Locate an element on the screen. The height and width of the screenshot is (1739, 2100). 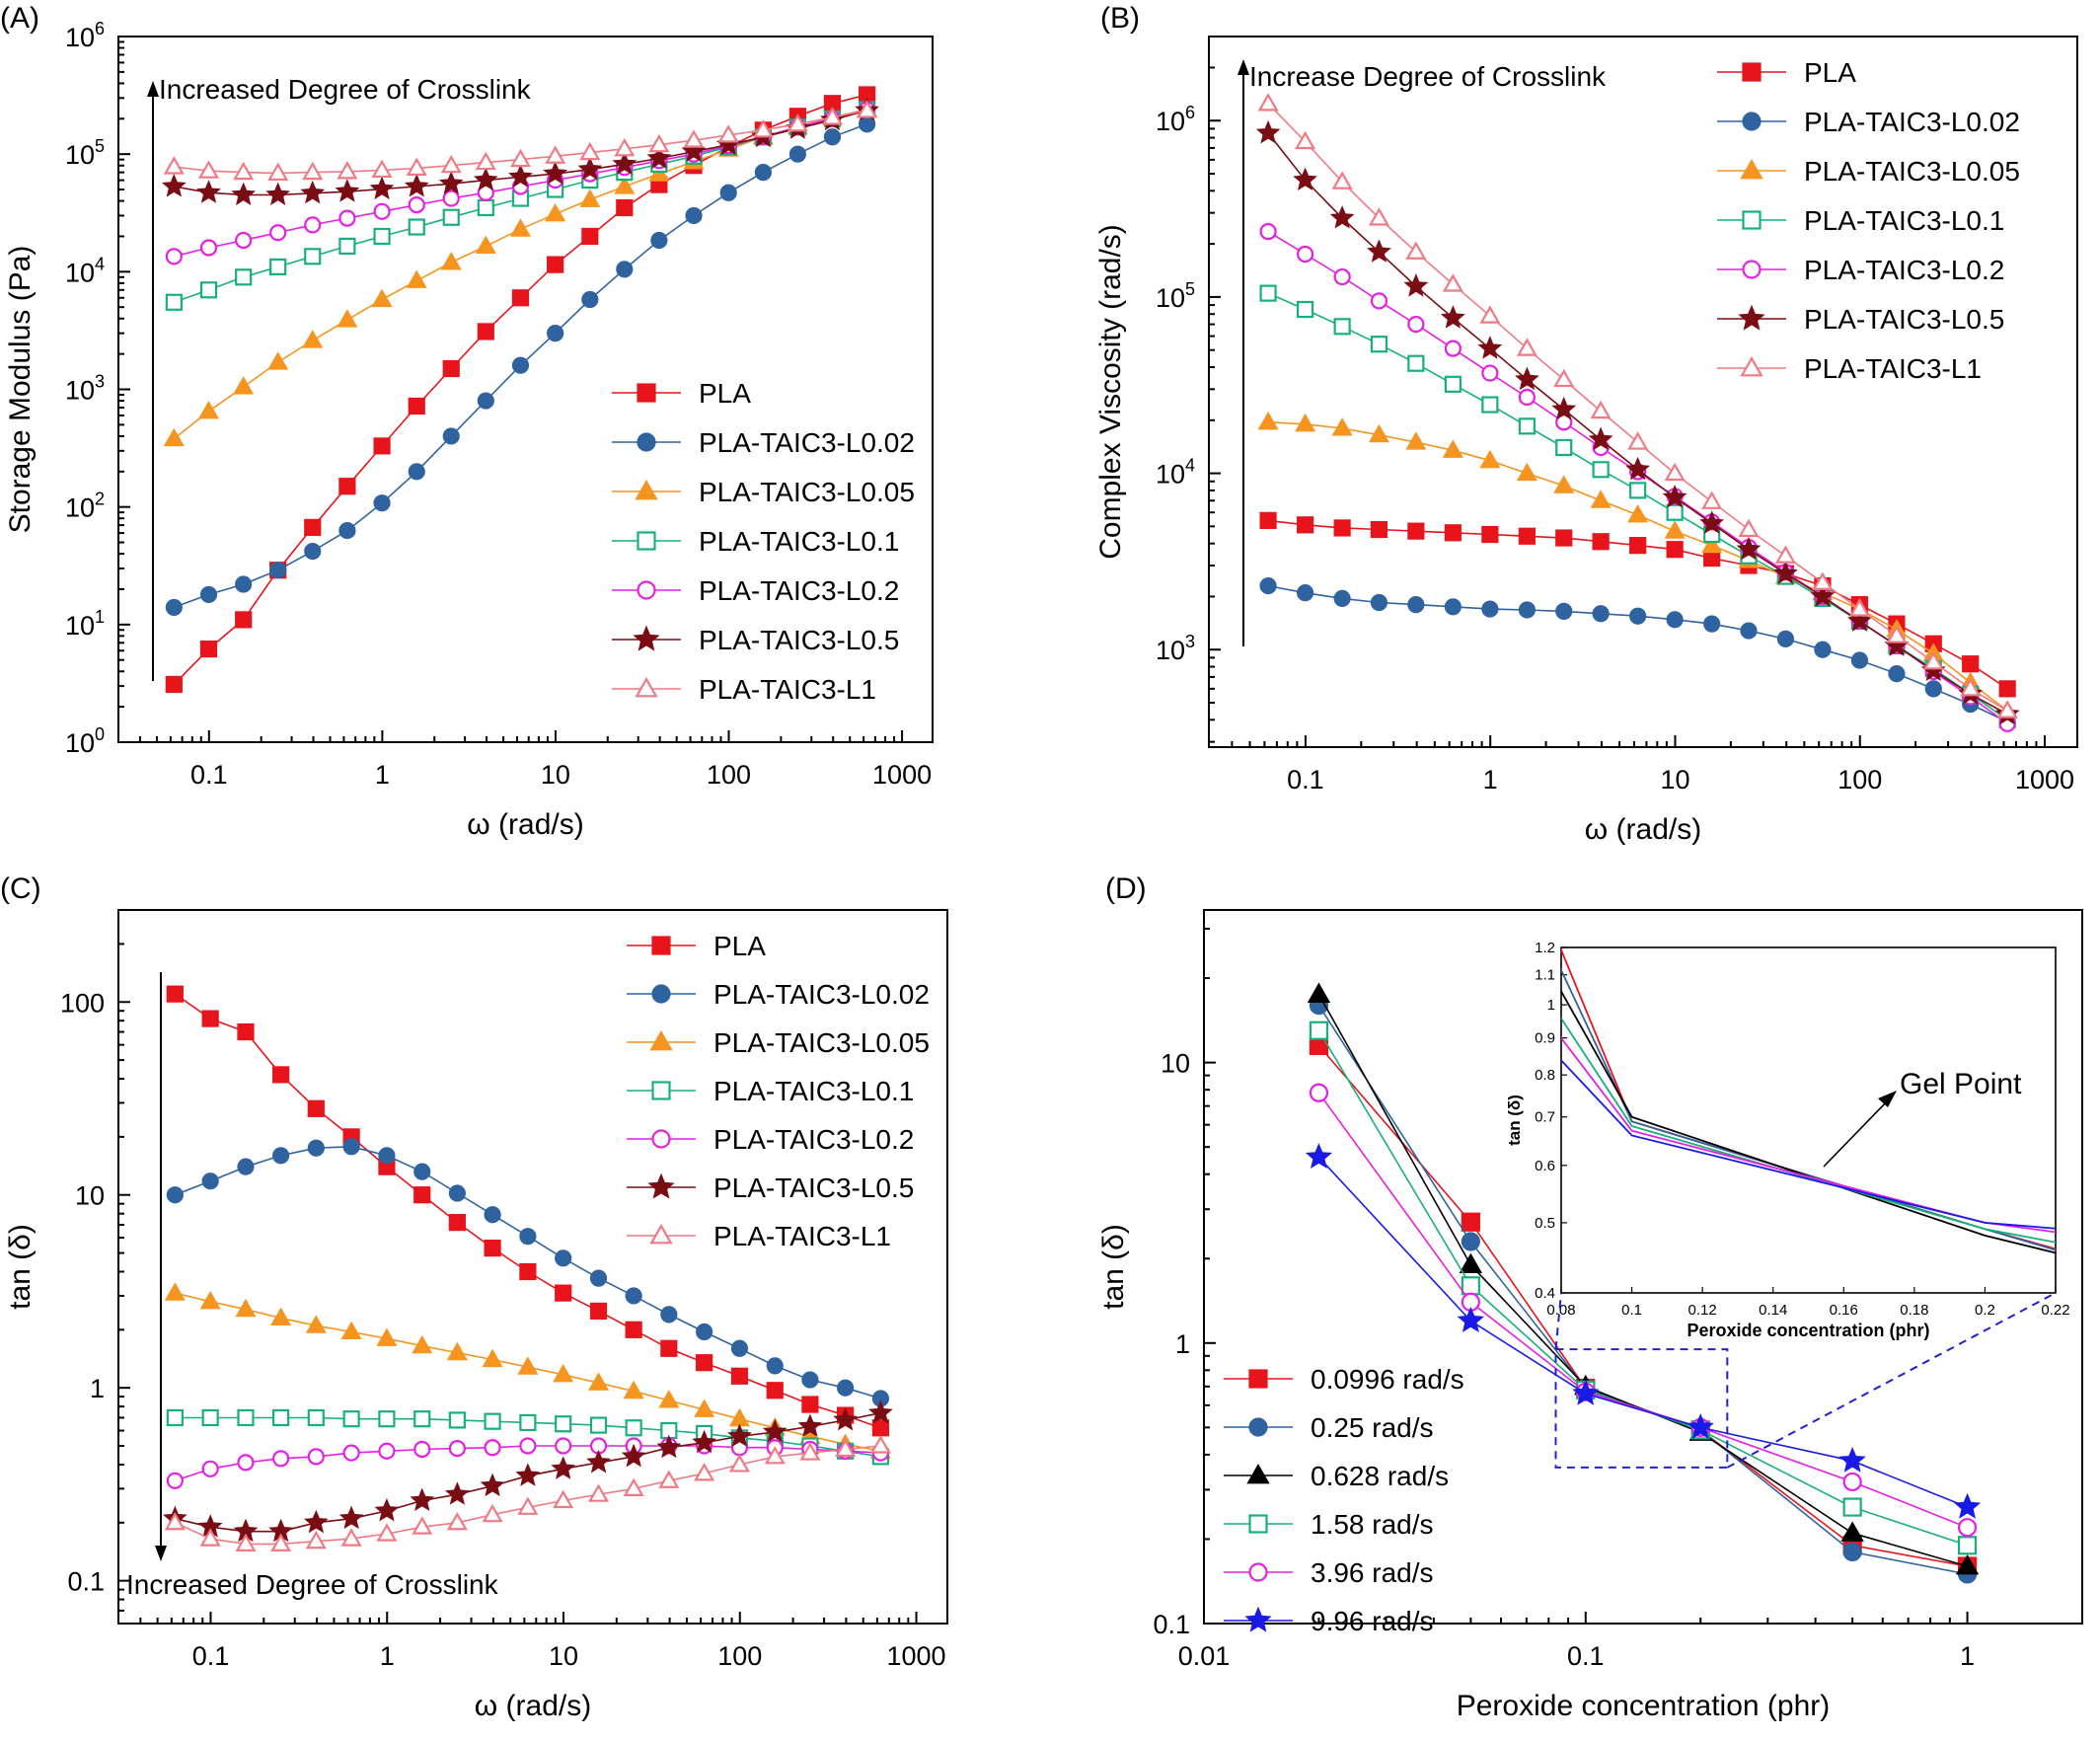
y-tick-label: 0.1 is located at coordinates (86, 1582).